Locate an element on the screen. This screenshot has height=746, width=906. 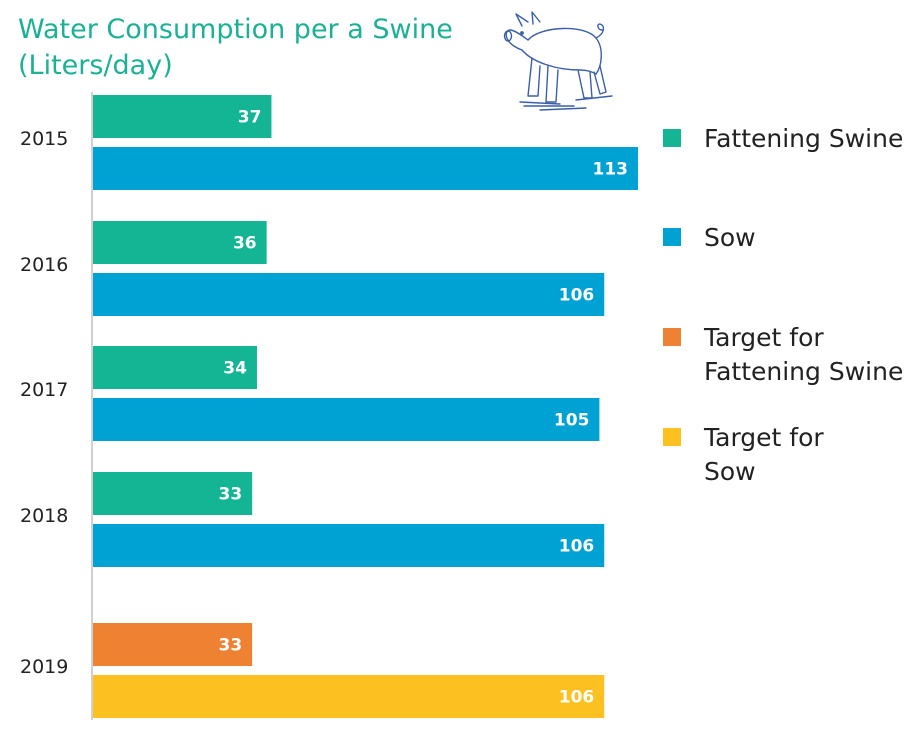
legend-entry: Target for Sow is located at coordinates (763, 454).